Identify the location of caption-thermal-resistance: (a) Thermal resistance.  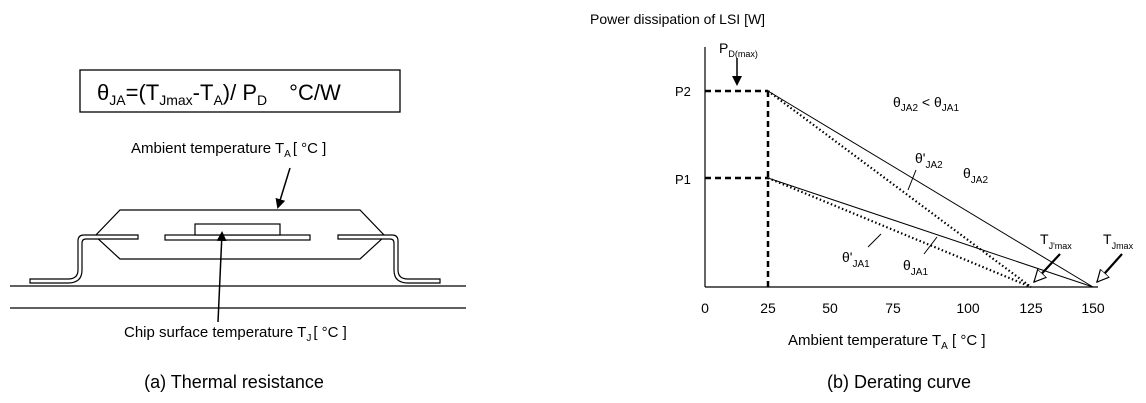
(234, 382).